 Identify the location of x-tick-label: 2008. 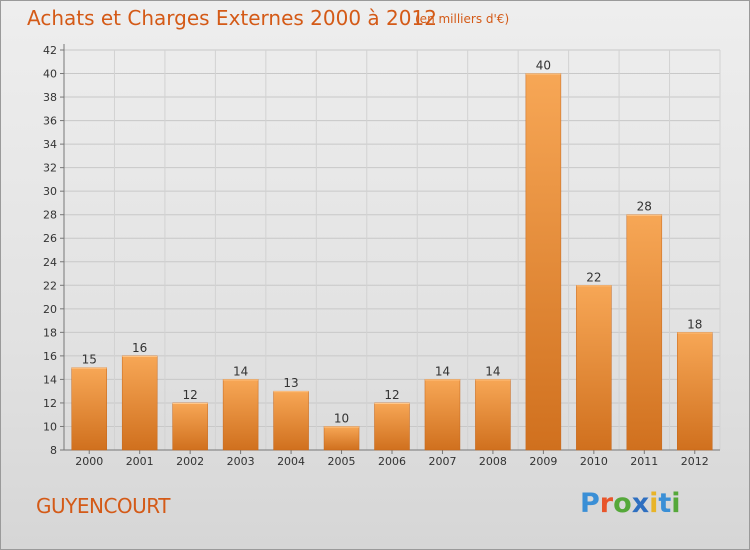
(493, 461).